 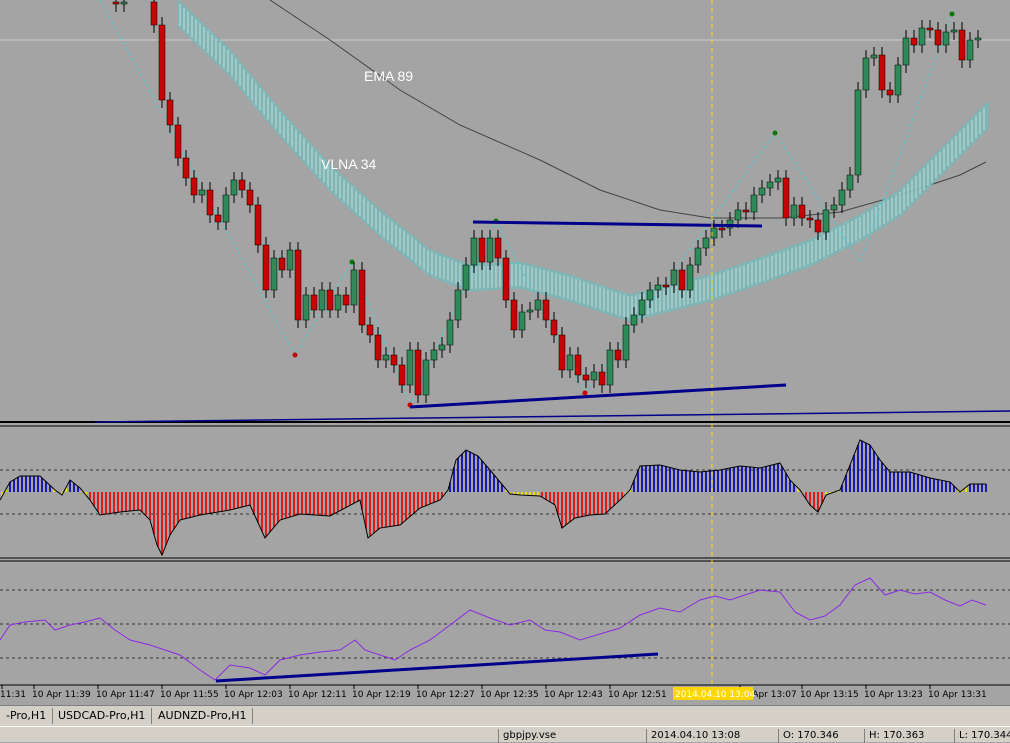 I want to click on time-axis-label: 10 Apr 11:55, so click(x=189, y=695).